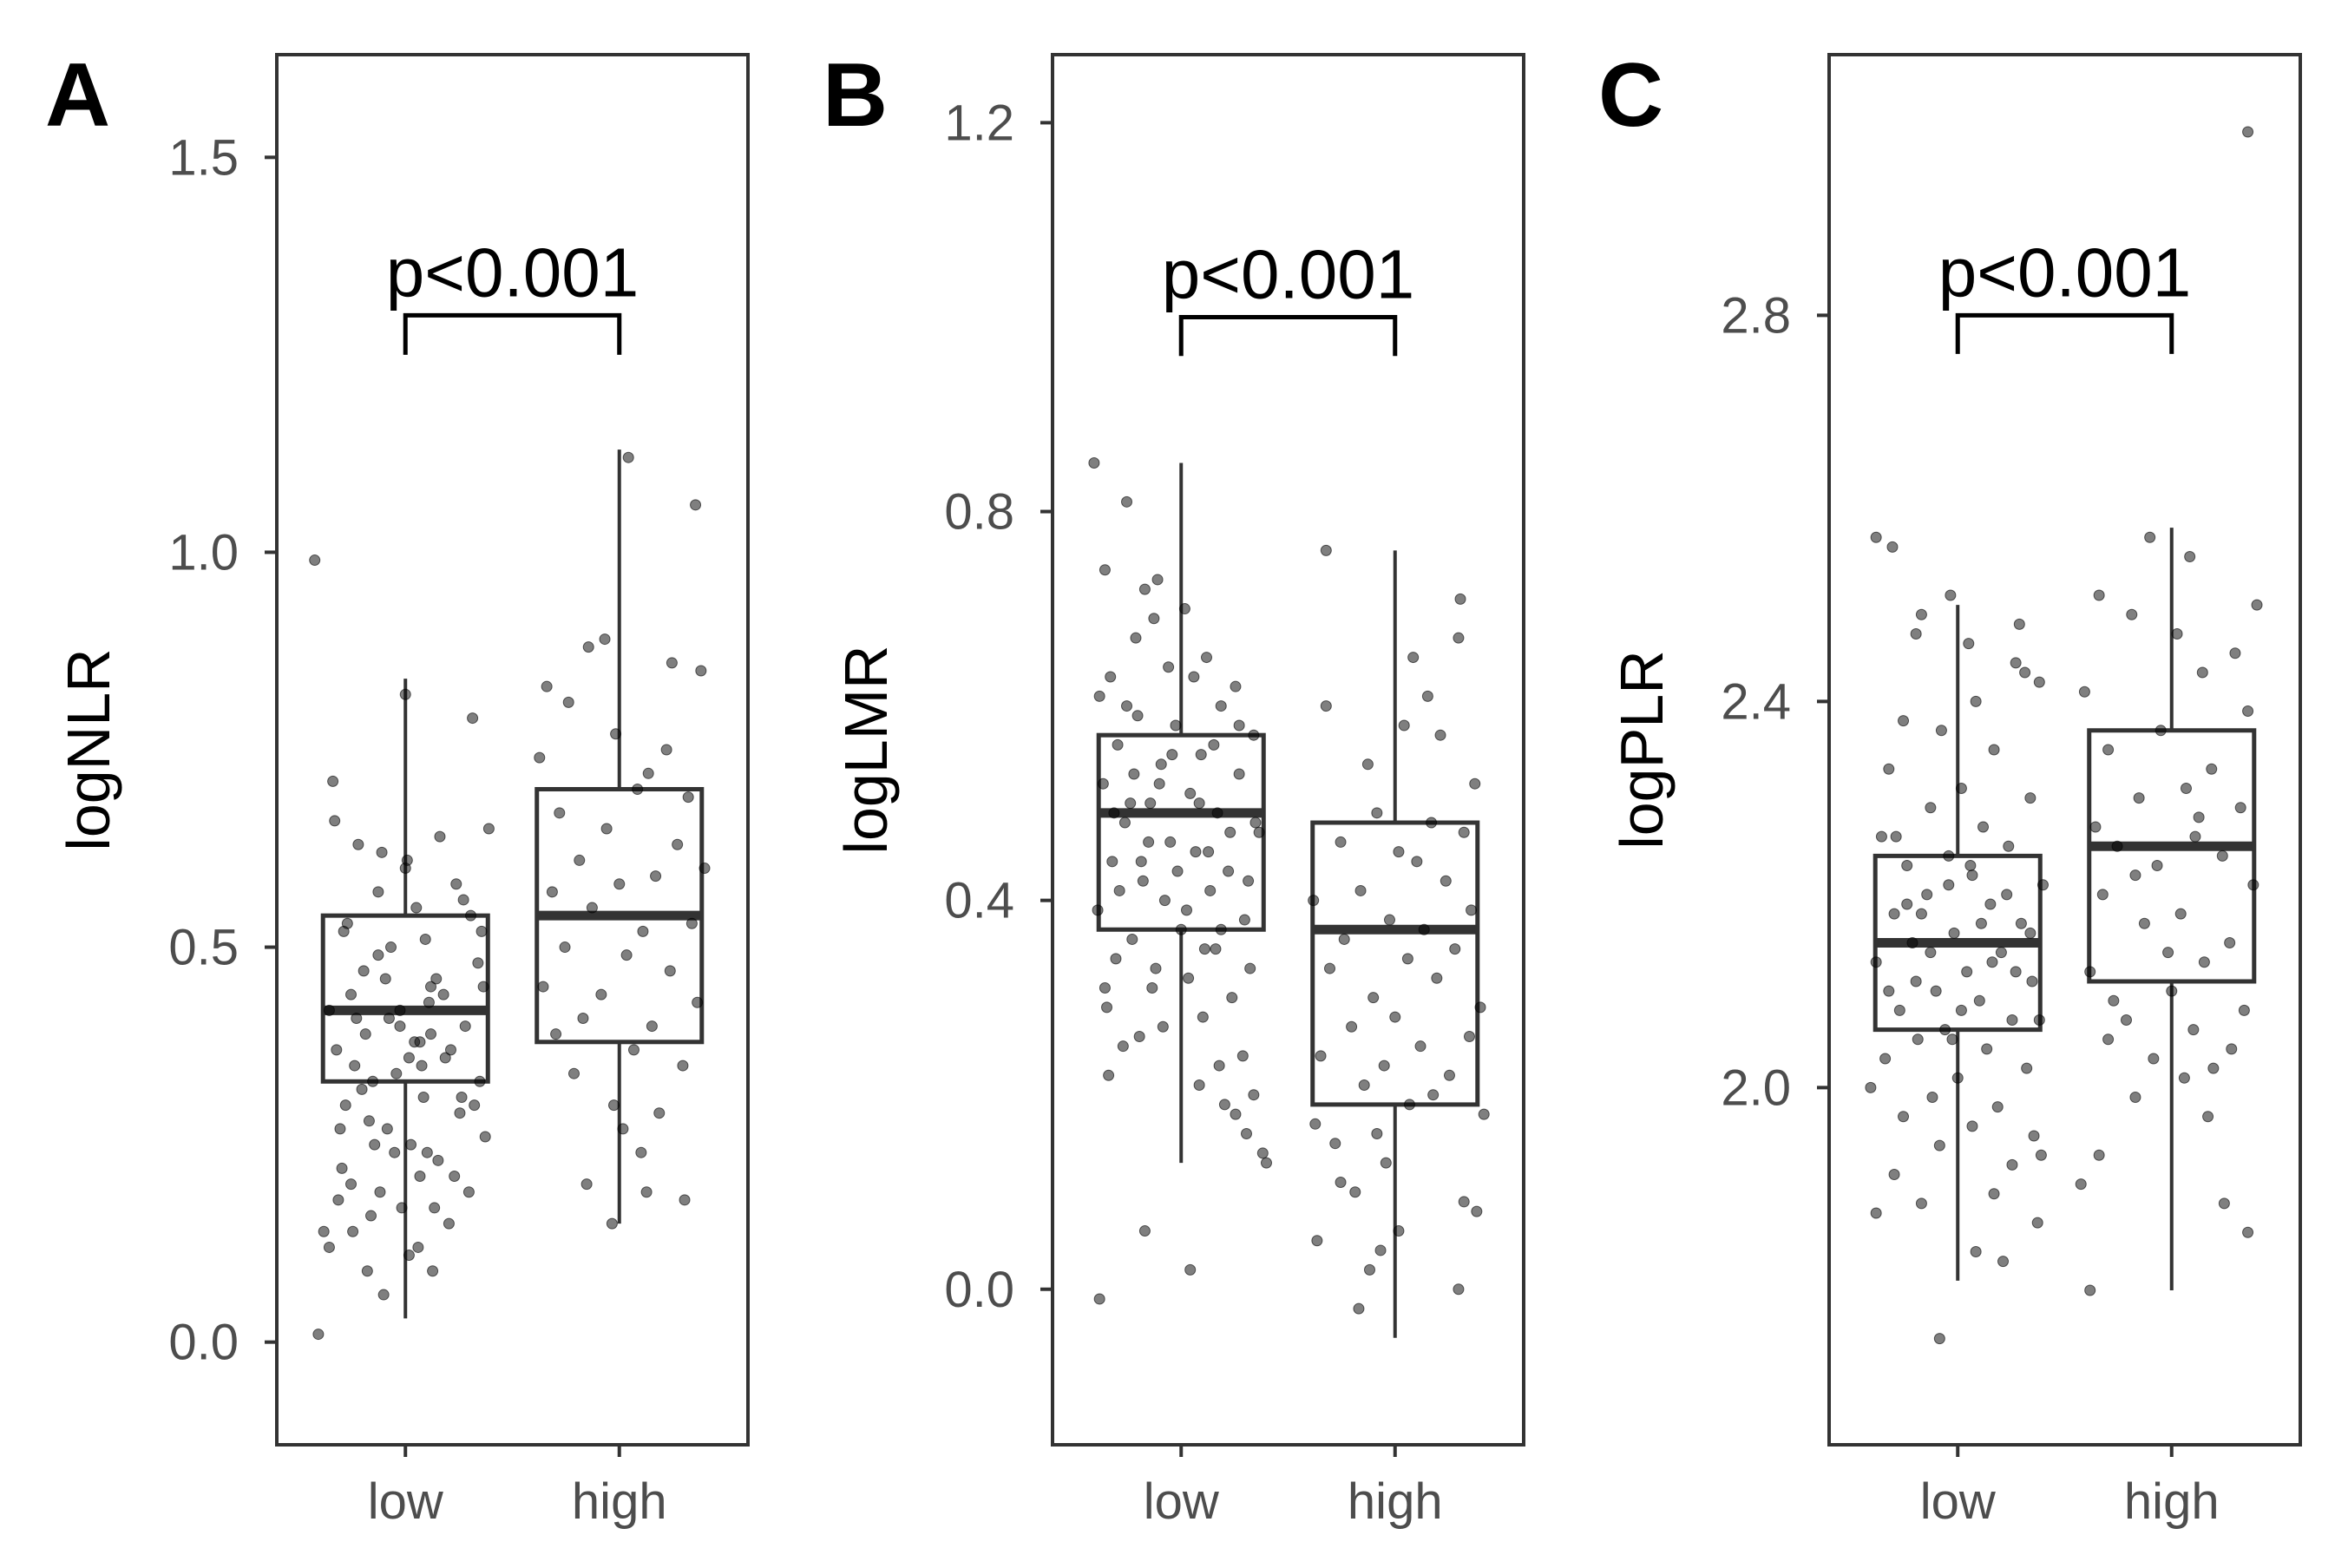 This screenshot has height=1568, width=2348. Describe the element at coordinates (979, 123) in the screenshot. I see `y-tick-label: 1.2` at that location.